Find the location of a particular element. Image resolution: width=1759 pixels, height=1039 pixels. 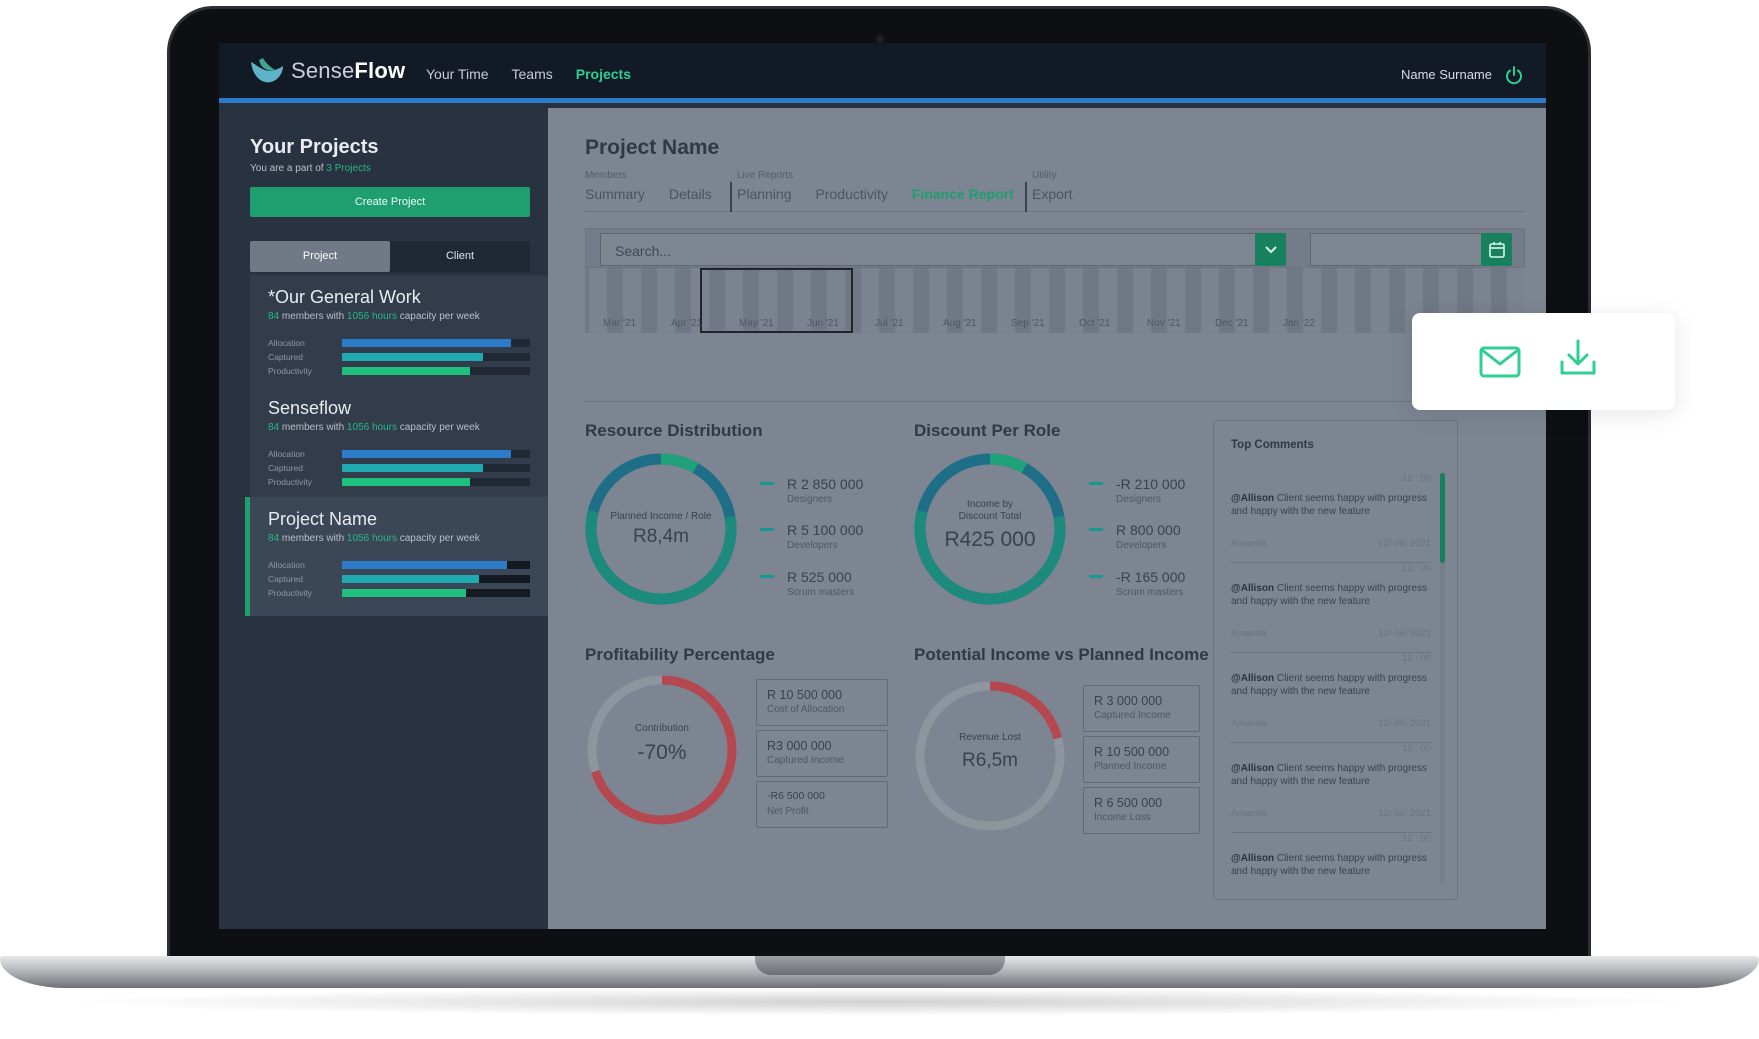

toggle-client: Client is located at coordinates (460, 256).